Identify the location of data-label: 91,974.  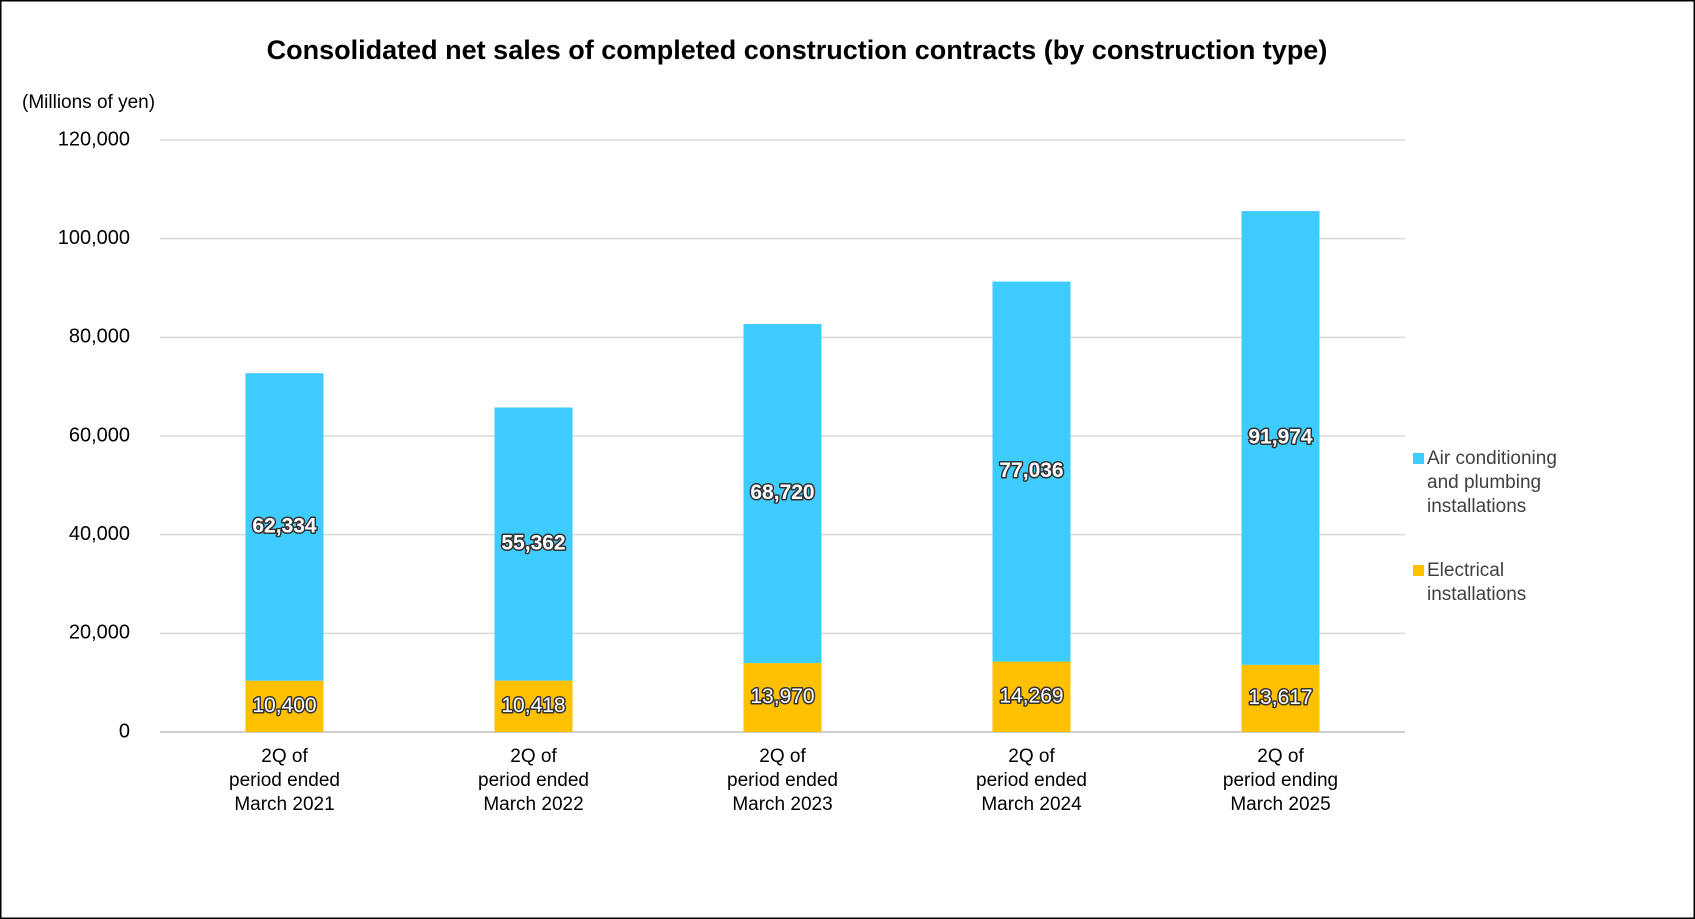
(1280, 437).